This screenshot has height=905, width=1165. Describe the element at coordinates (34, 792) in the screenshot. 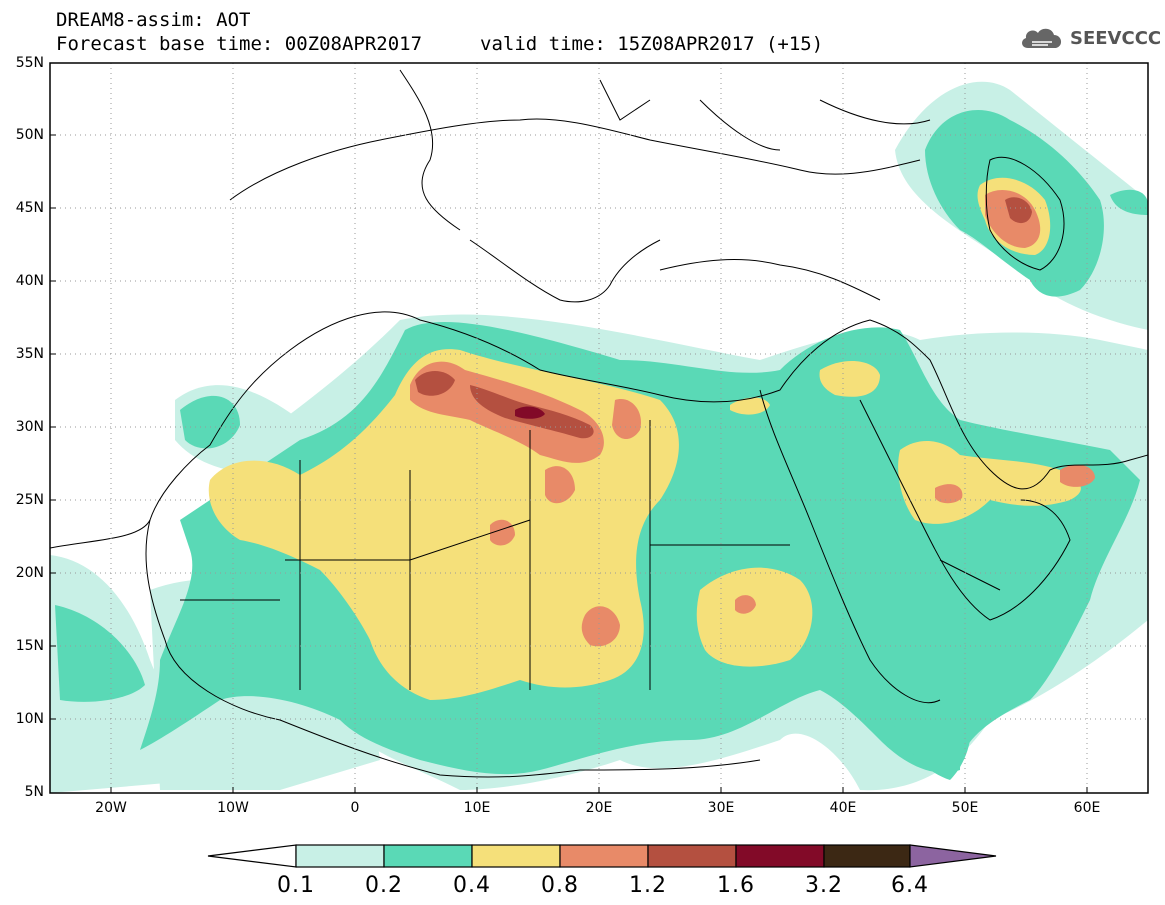

I see `lat-label-5n: 5N` at that location.